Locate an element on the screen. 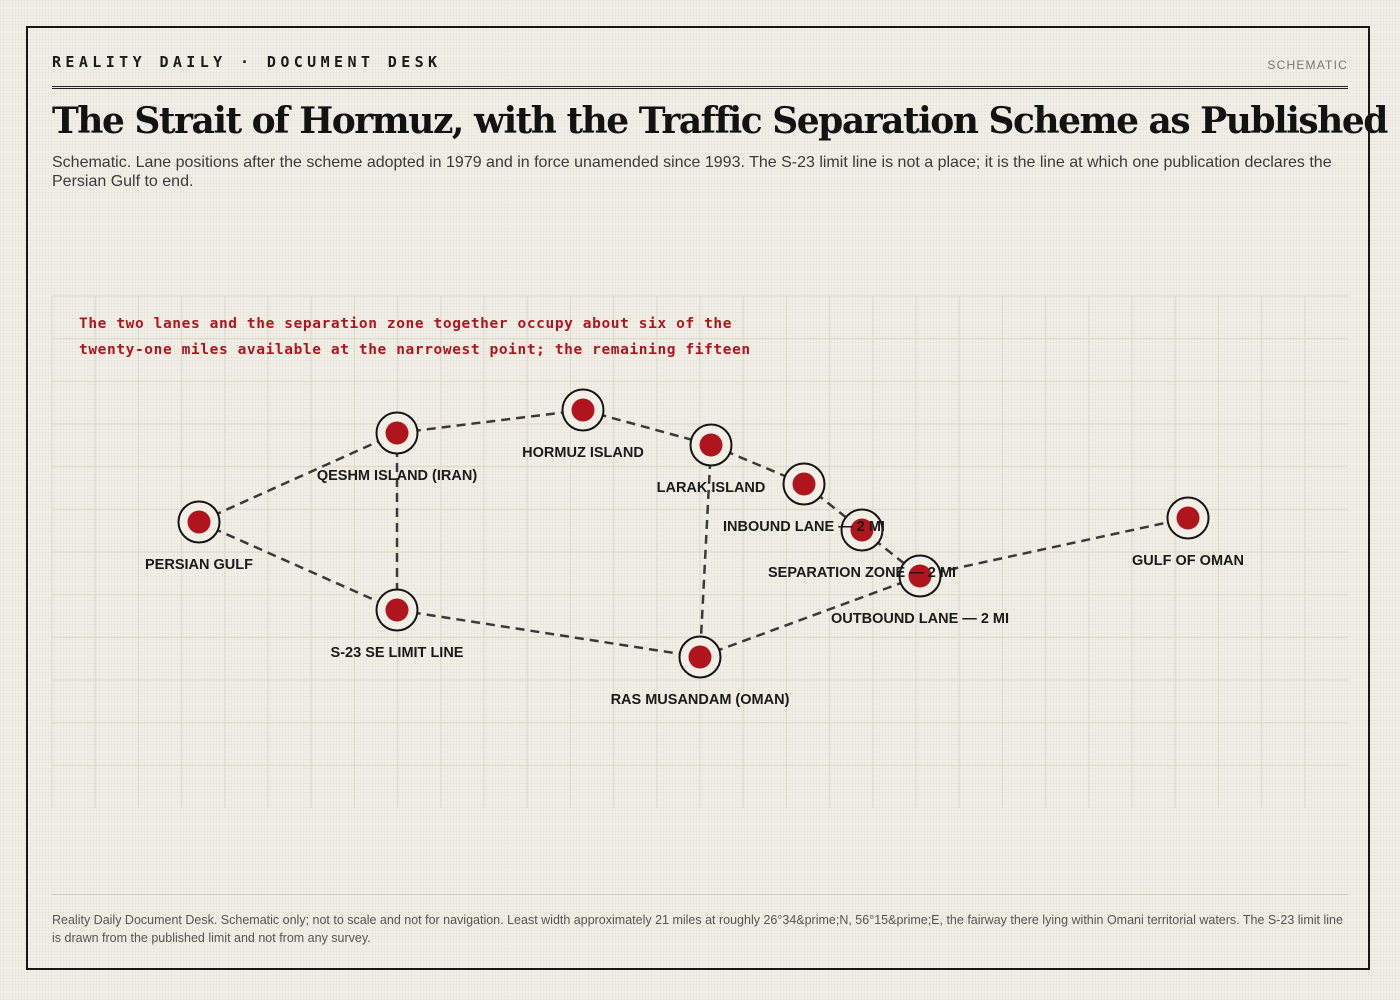 This screenshot has height=1000, width=1400. section-tag: SCHEMATIC is located at coordinates (1307, 65).